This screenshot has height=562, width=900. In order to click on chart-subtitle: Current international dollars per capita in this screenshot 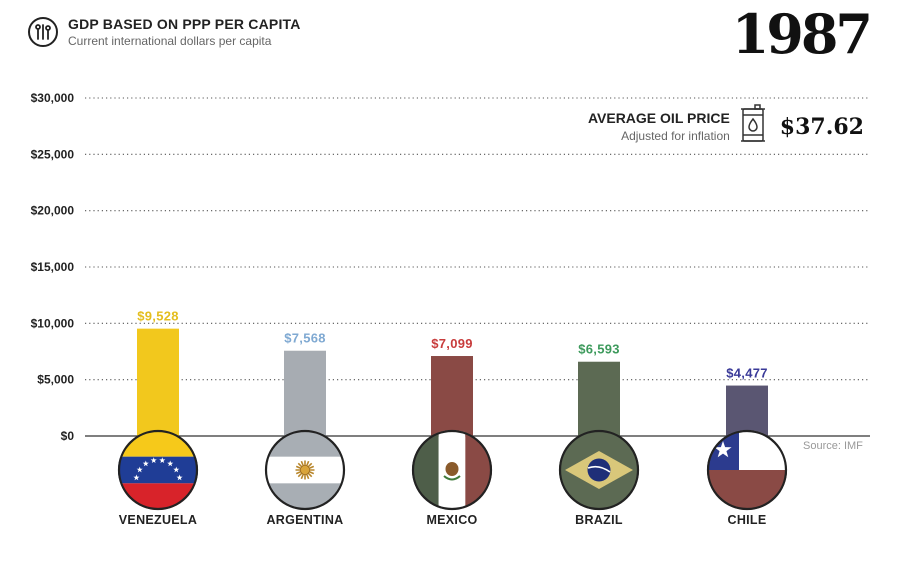, I will do `click(170, 41)`.